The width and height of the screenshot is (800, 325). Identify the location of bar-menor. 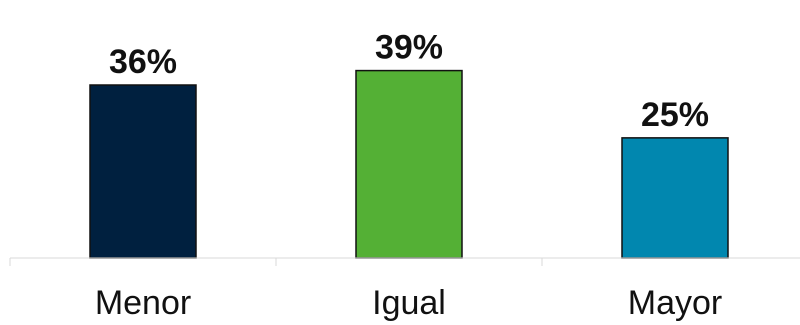
(143, 171).